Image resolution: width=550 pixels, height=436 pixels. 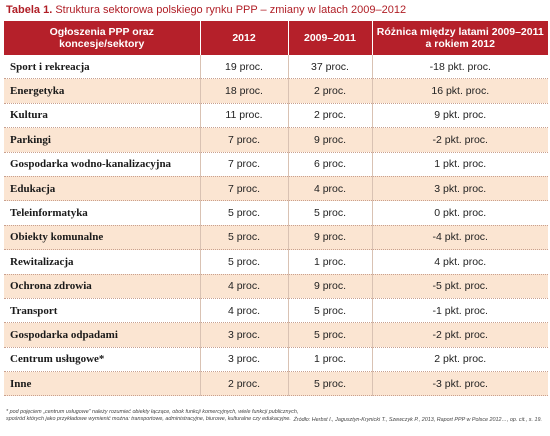 What do you see at coordinates (460, 238) in the screenshot?
I see `difference-value: -4 pkt. proc.` at bounding box center [460, 238].